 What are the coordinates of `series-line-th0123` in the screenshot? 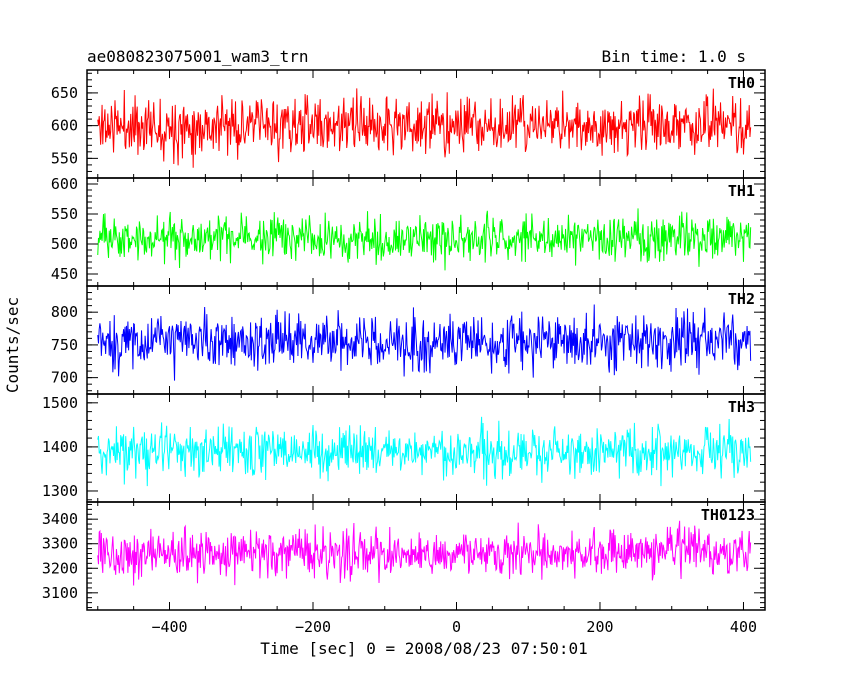 It's located at (424, 553).